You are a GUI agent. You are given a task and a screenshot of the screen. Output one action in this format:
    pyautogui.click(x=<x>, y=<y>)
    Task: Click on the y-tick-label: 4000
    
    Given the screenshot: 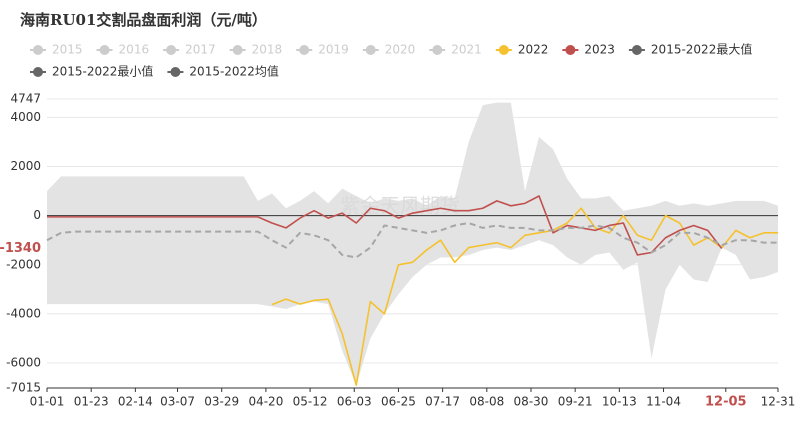 What is the action you would take?
    pyautogui.click(x=25, y=117)
    